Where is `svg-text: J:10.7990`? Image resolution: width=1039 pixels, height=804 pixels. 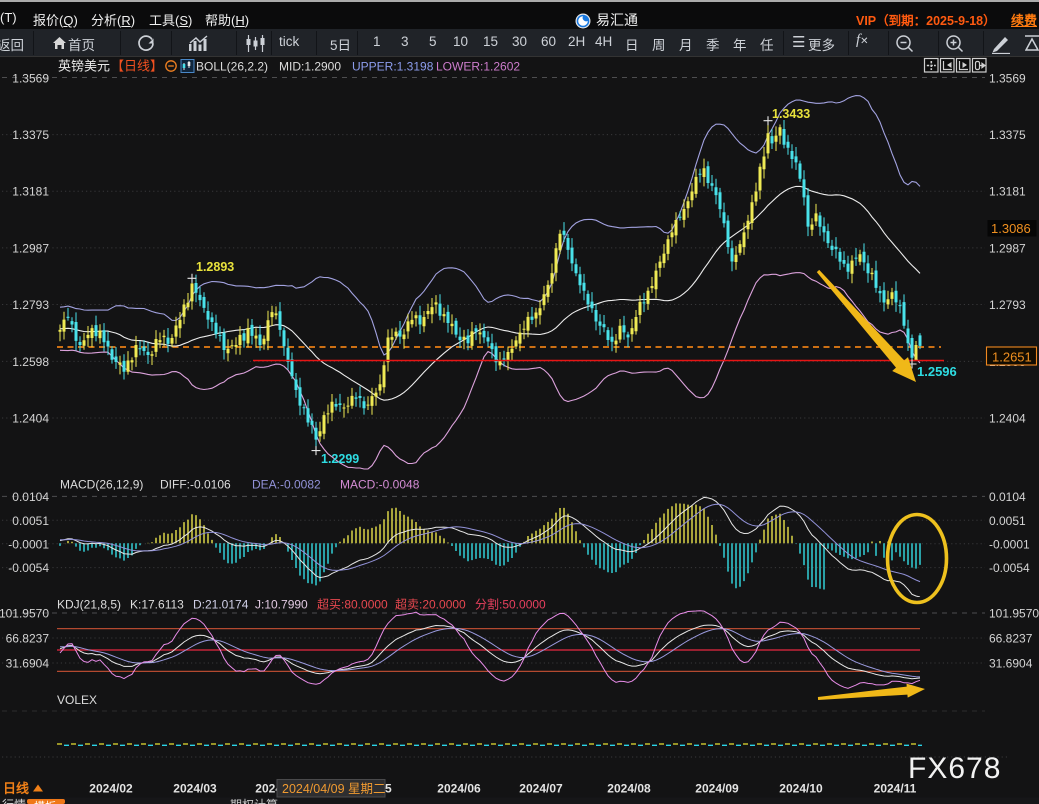 svg-text: J:10.7990 is located at coordinates (281, 605).